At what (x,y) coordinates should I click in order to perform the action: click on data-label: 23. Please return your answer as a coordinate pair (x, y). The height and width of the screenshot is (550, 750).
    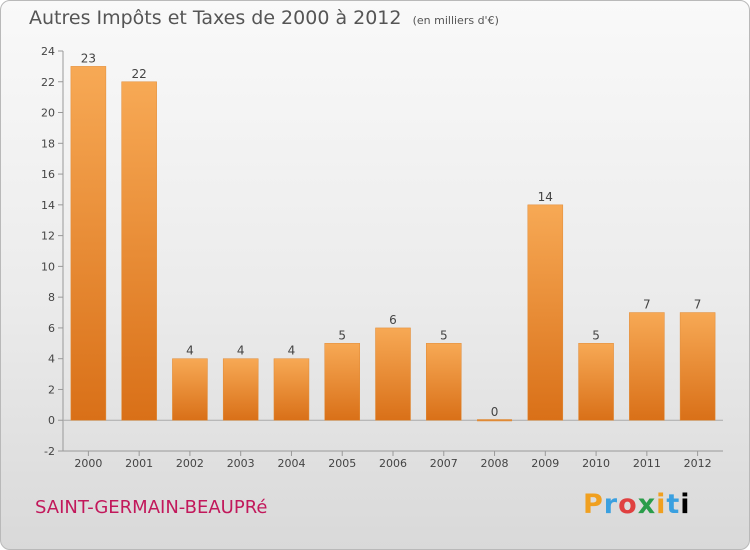
    Looking at the image, I should click on (88, 58).